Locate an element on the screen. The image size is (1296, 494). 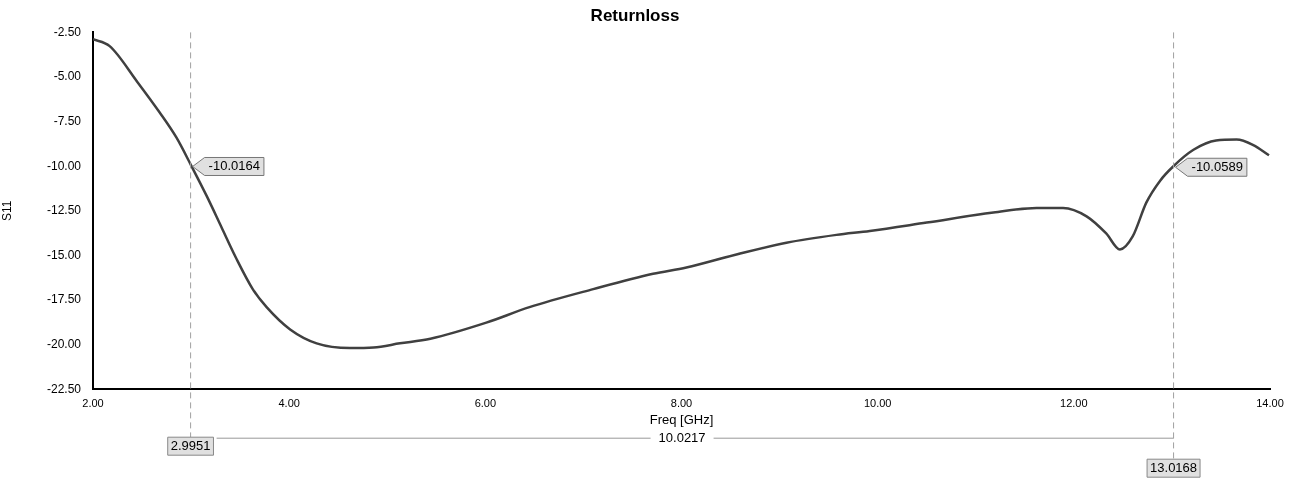
x-tick-label: 14.00 is located at coordinates (1270, 402).